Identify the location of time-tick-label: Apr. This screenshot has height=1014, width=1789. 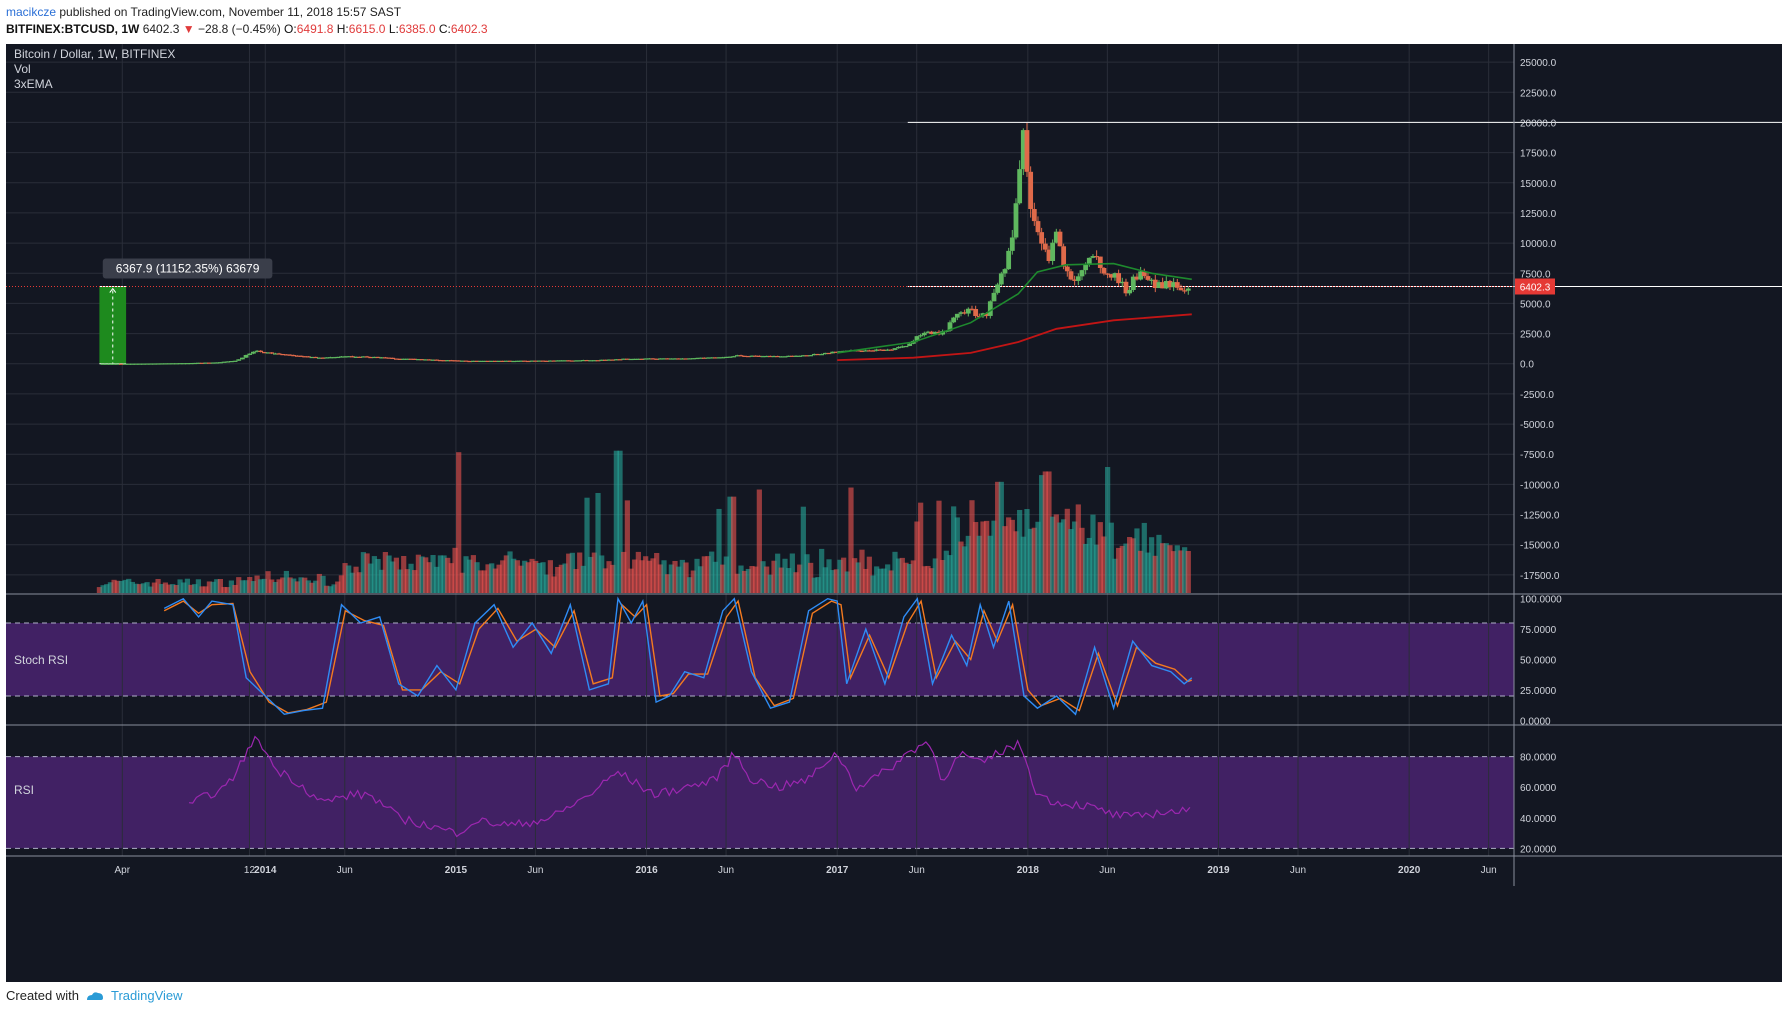
(123, 870).